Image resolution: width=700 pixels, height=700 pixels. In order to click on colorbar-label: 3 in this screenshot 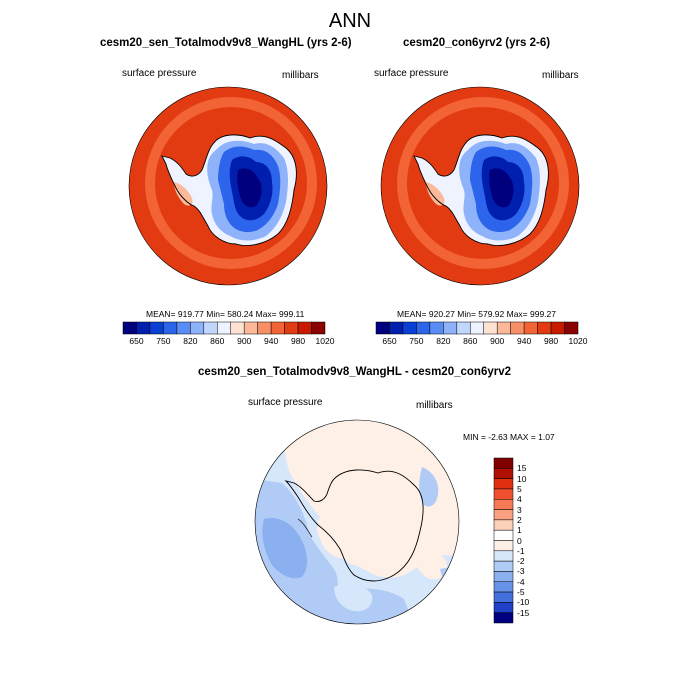, I will do `click(519, 509)`.